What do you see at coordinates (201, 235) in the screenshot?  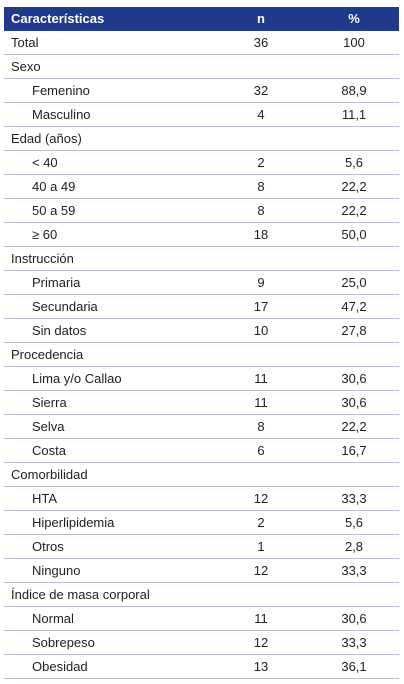 I see `table-row: ≥ 60 18 50,0` at bounding box center [201, 235].